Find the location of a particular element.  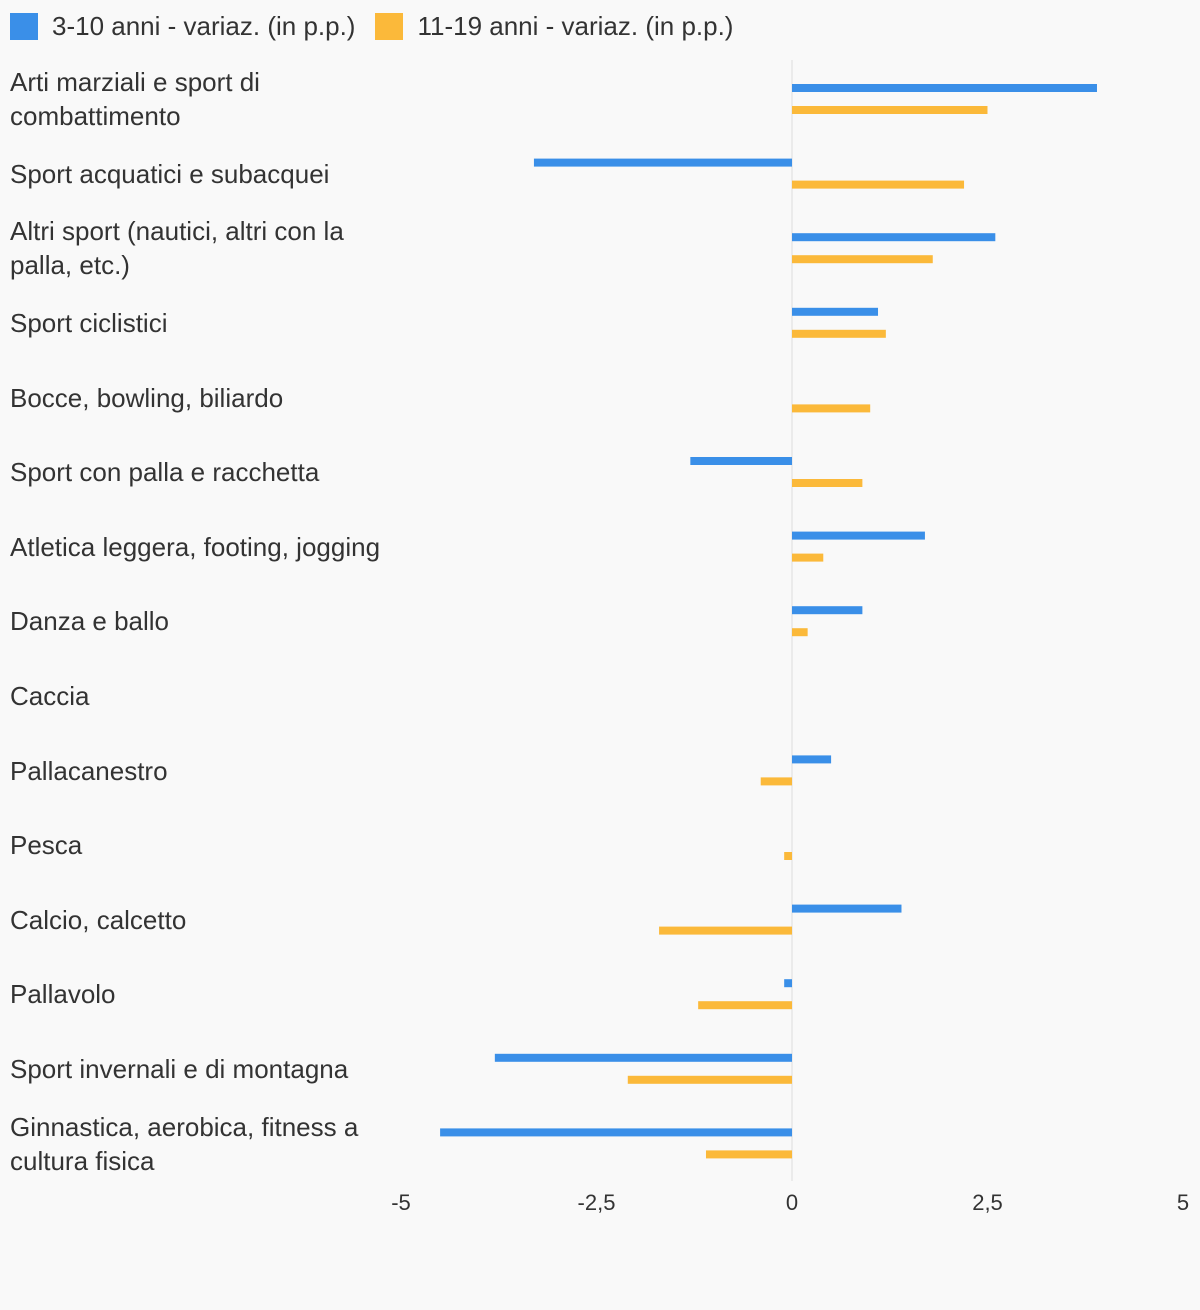

bar-3-10-altri-sport-nautici-altri-con-la-palla-etc is located at coordinates (894, 237).